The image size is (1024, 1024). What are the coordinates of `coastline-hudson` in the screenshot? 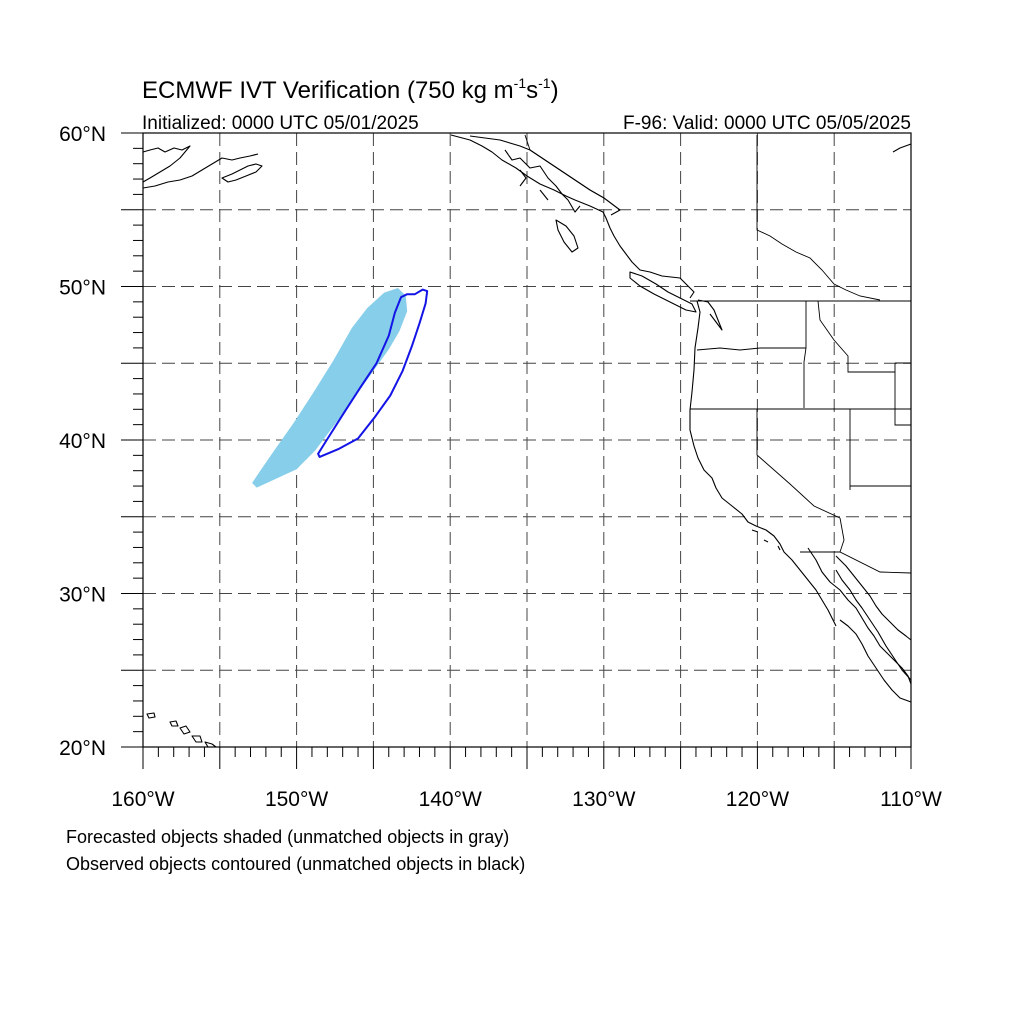 It's located at (902, 148).